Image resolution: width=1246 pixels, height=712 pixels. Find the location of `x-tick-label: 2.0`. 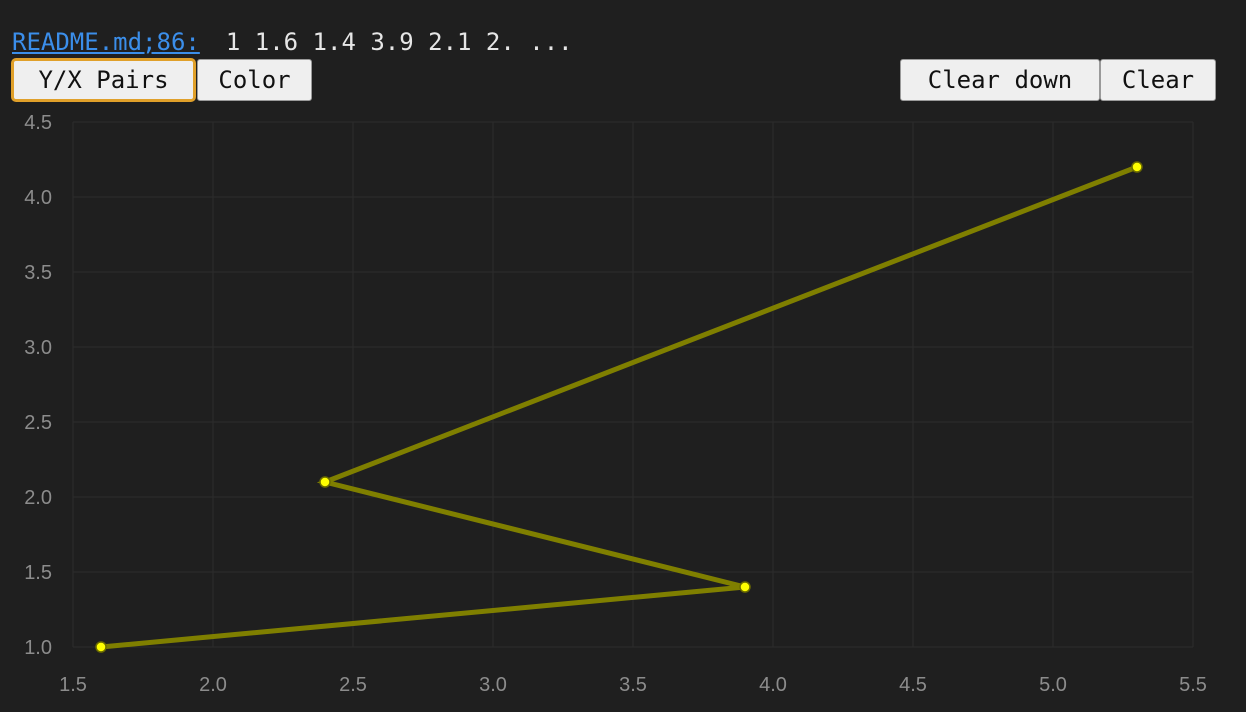

x-tick-label: 2.0 is located at coordinates (213, 685).